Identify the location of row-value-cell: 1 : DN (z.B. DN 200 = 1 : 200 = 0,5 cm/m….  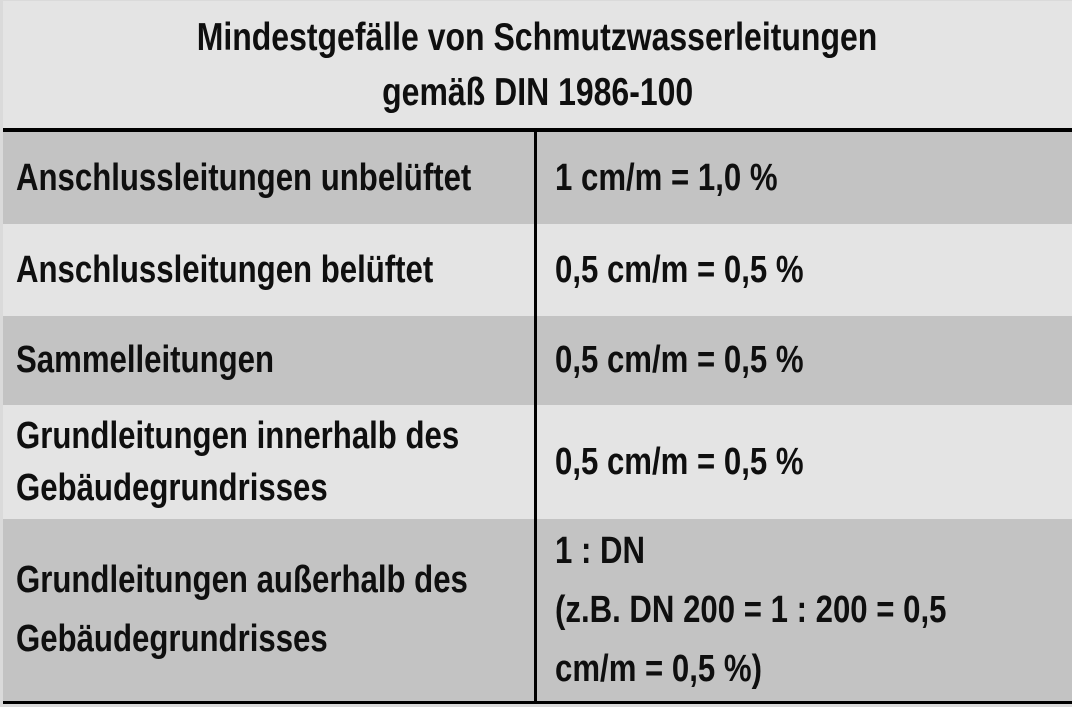
(804, 610).